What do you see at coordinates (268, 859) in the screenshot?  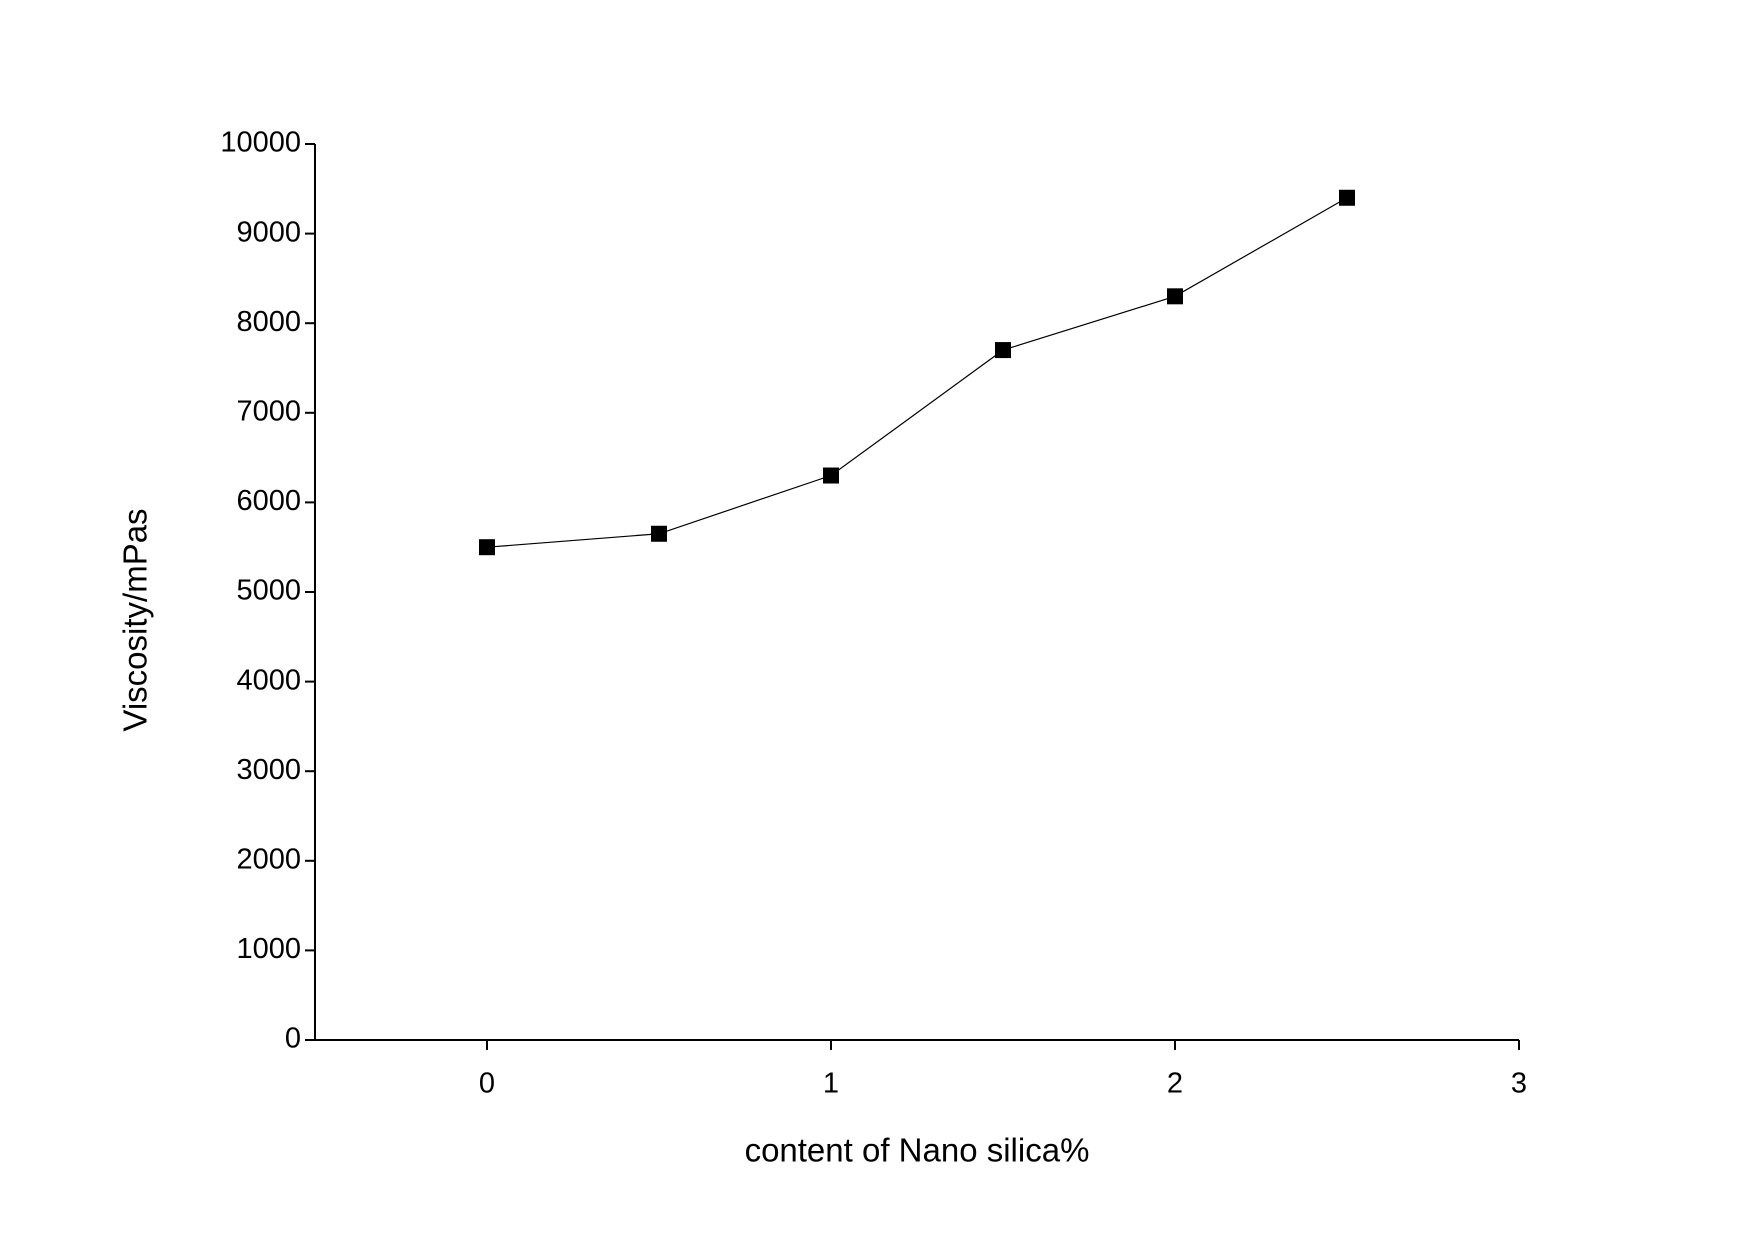 I see `y-tick-label: 2000` at bounding box center [268, 859].